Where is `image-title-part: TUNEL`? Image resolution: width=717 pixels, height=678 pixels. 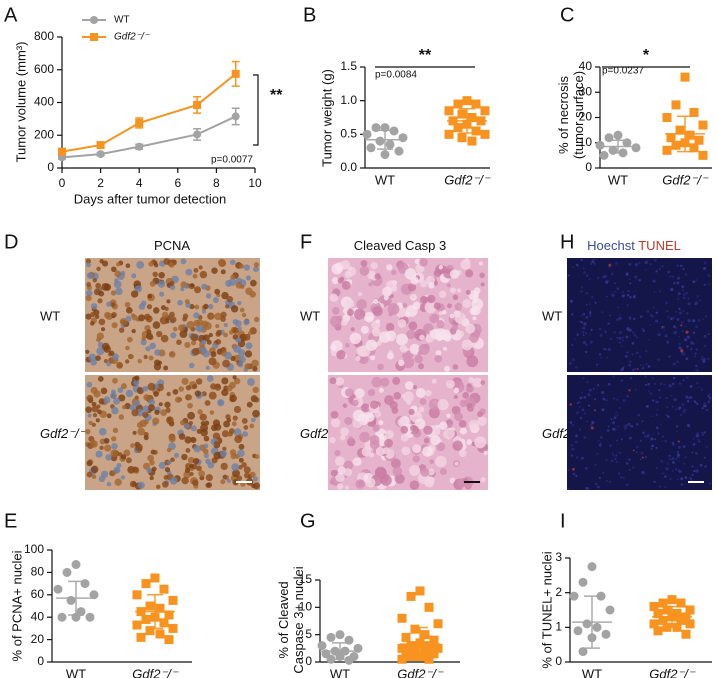 image-title-part: TUNEL is located at coordinates (659, 245).